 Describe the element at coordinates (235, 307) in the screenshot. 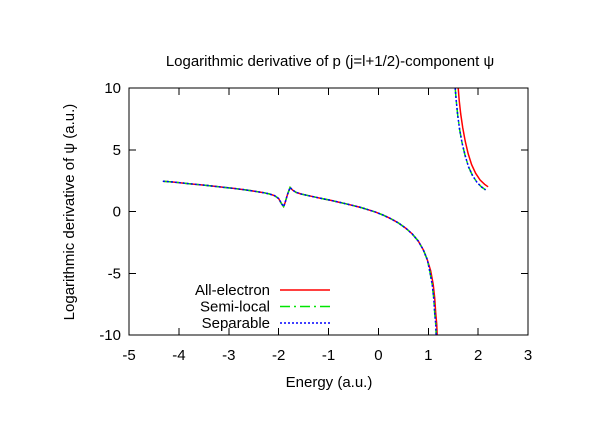

I see `legend-label-semi-local: Semi-local` at that location.